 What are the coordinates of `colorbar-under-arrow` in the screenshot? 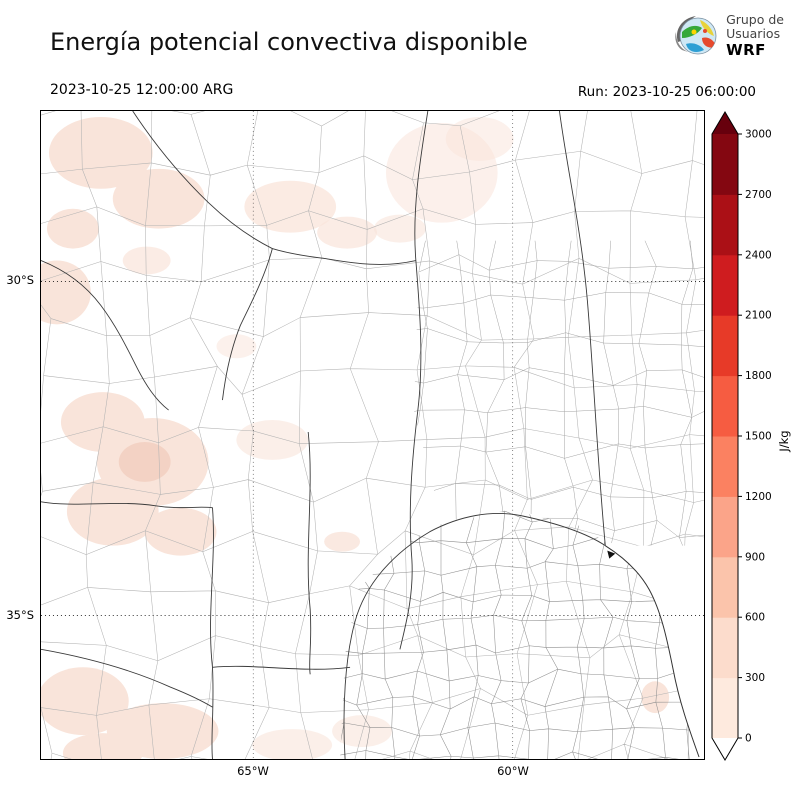 It's located at (725, 749).